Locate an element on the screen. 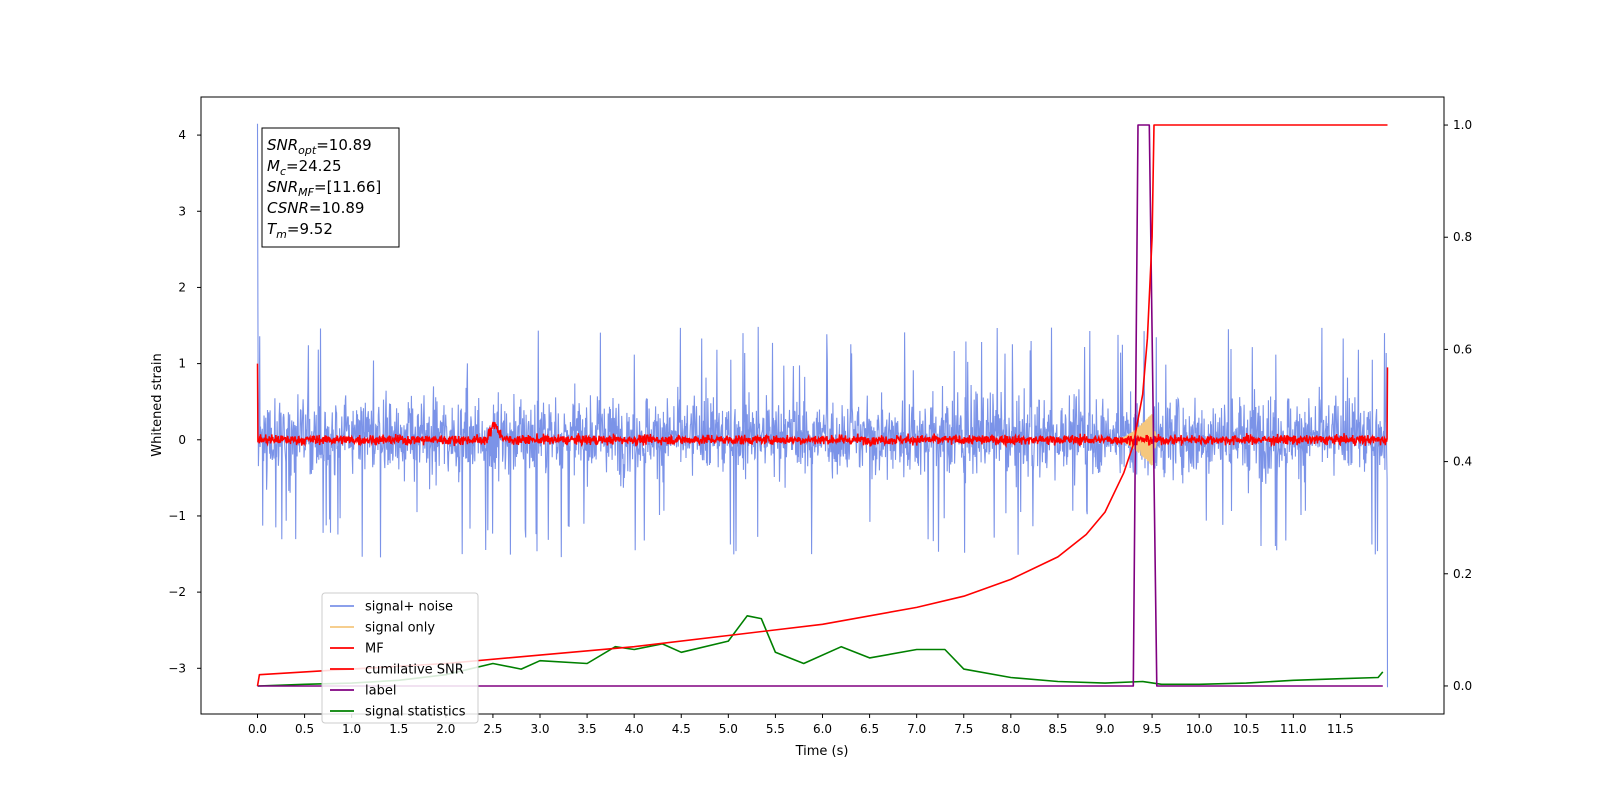  legend-label-cumilative-snr: cumilative SNR is located at coordinates (414, 670).